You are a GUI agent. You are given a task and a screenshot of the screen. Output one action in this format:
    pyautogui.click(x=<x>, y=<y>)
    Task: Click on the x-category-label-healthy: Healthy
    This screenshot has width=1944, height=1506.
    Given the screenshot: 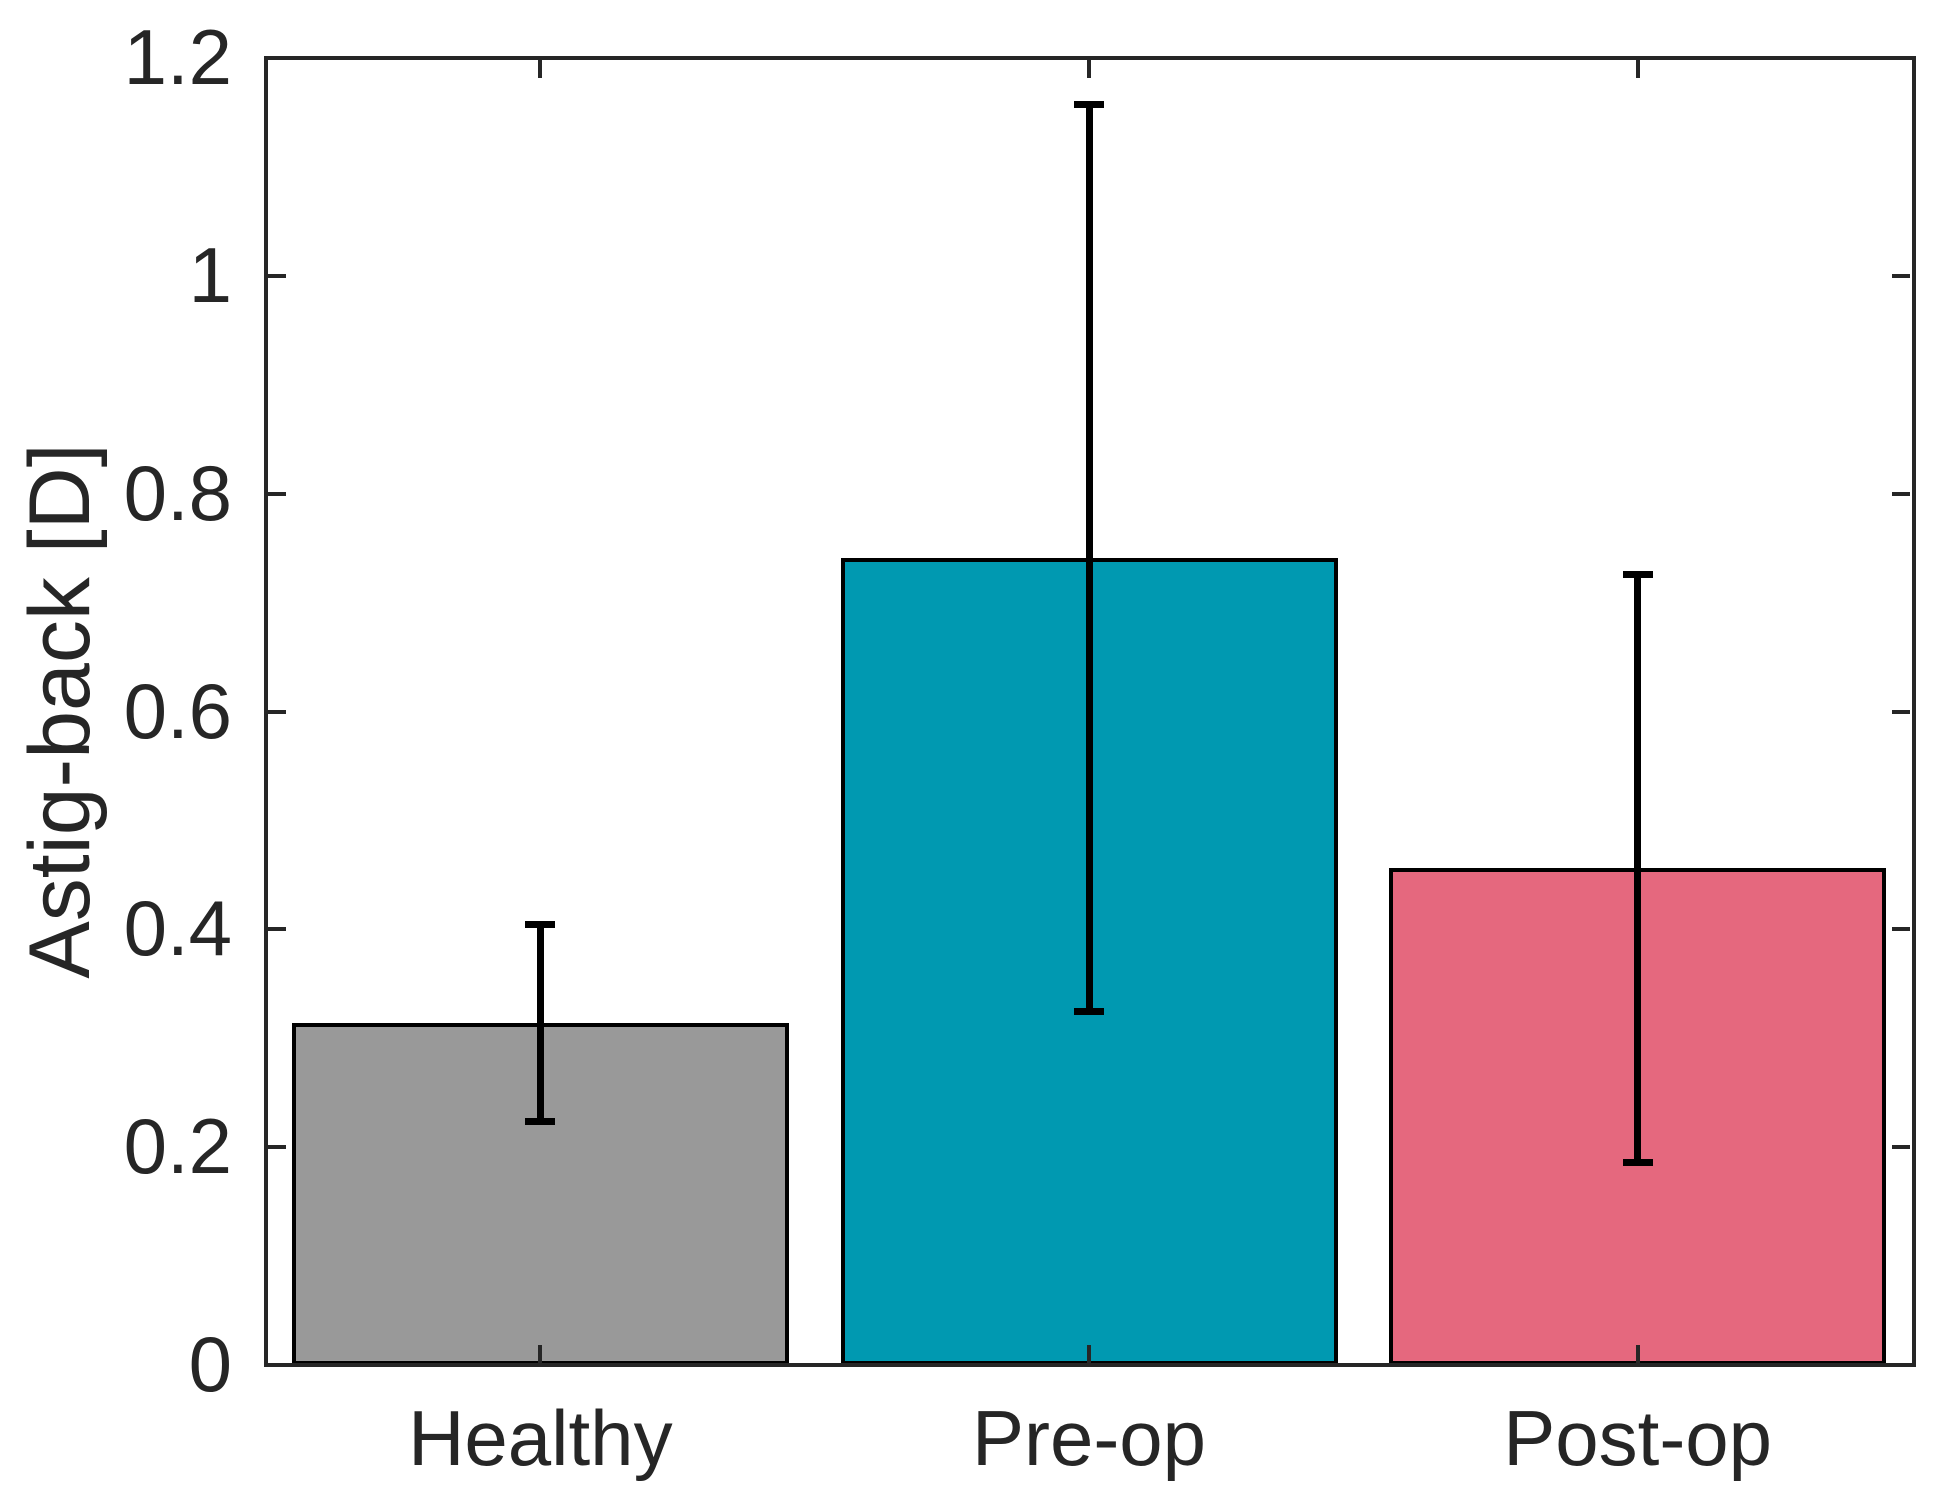 What is the action you would take?
    pyautogui.click(x=540, y=1438)
    